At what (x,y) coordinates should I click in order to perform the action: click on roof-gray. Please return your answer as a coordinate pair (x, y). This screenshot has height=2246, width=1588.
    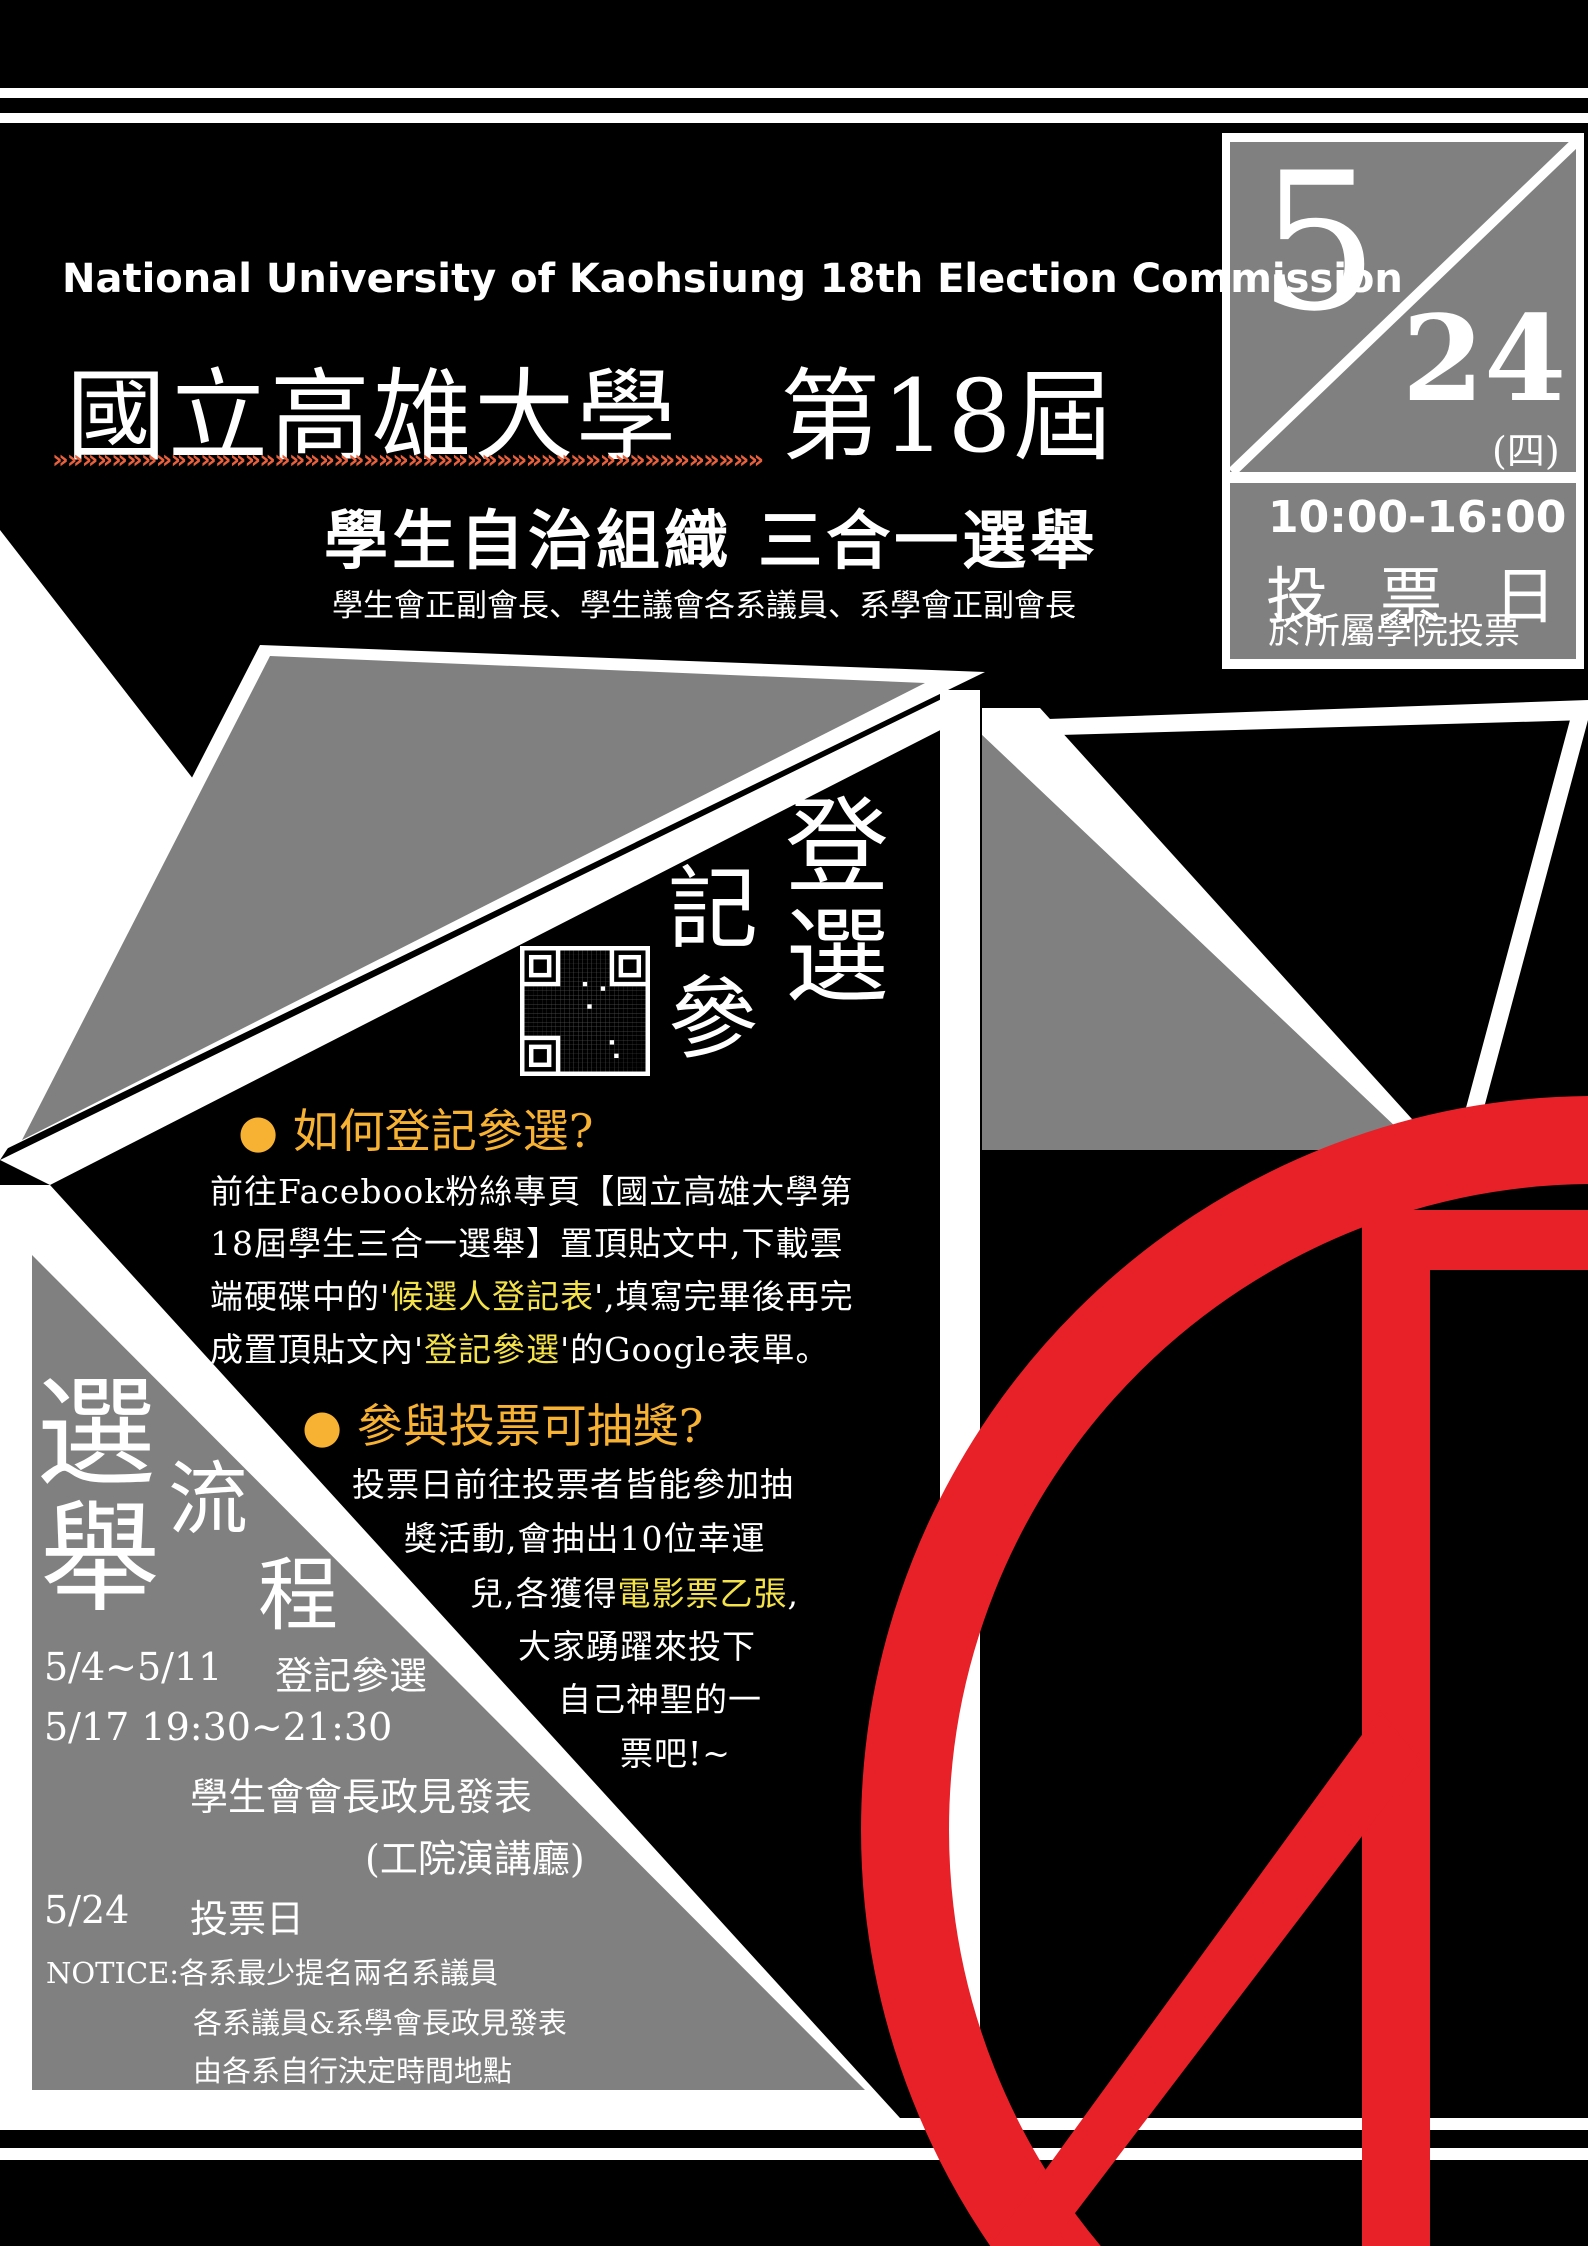
    Looking at the image, I should click on (473, 898).